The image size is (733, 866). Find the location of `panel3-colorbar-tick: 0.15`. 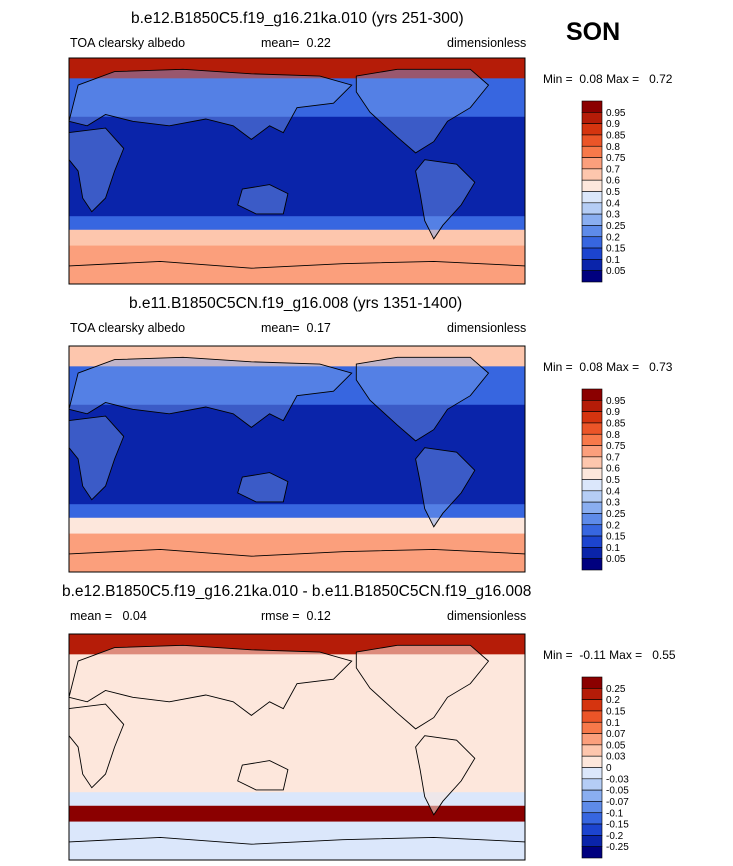

panel3-colorbar-tick: 0.15 is located at coordinates (616, 711).